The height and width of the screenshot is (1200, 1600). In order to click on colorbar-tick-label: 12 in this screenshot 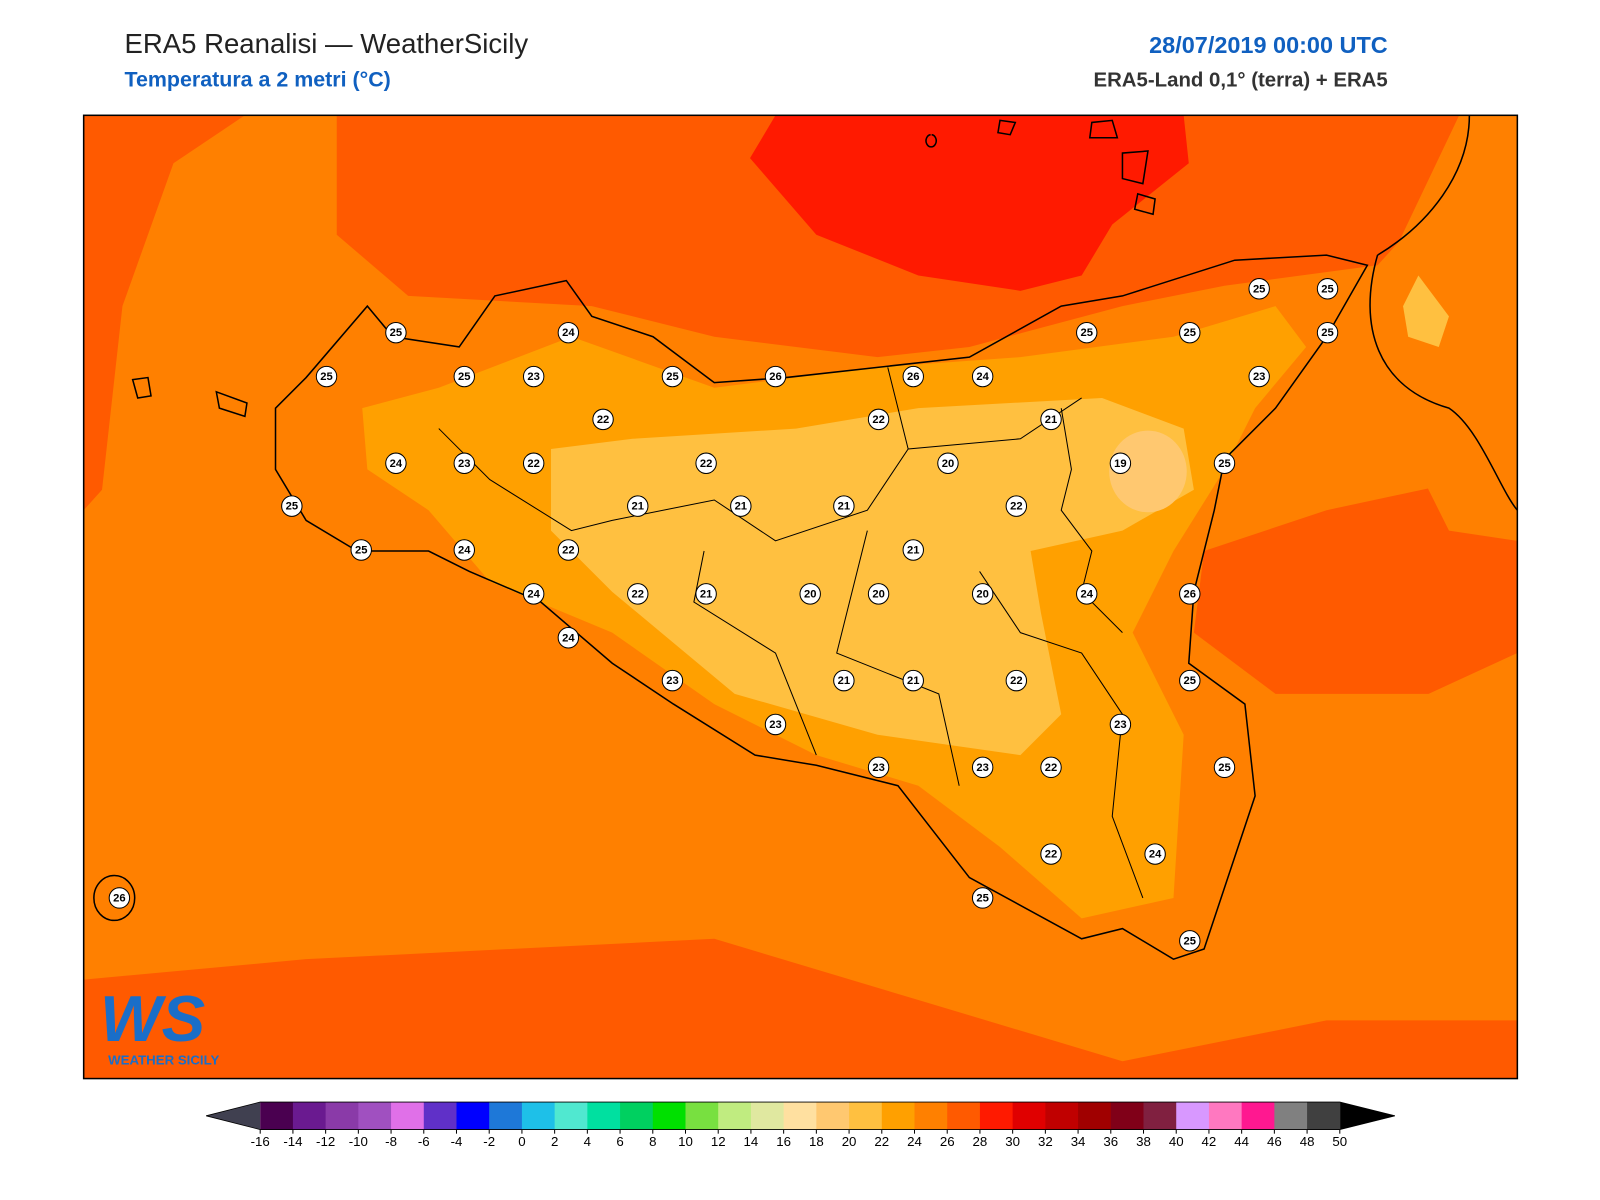, I will do `click(718, 1141)`.